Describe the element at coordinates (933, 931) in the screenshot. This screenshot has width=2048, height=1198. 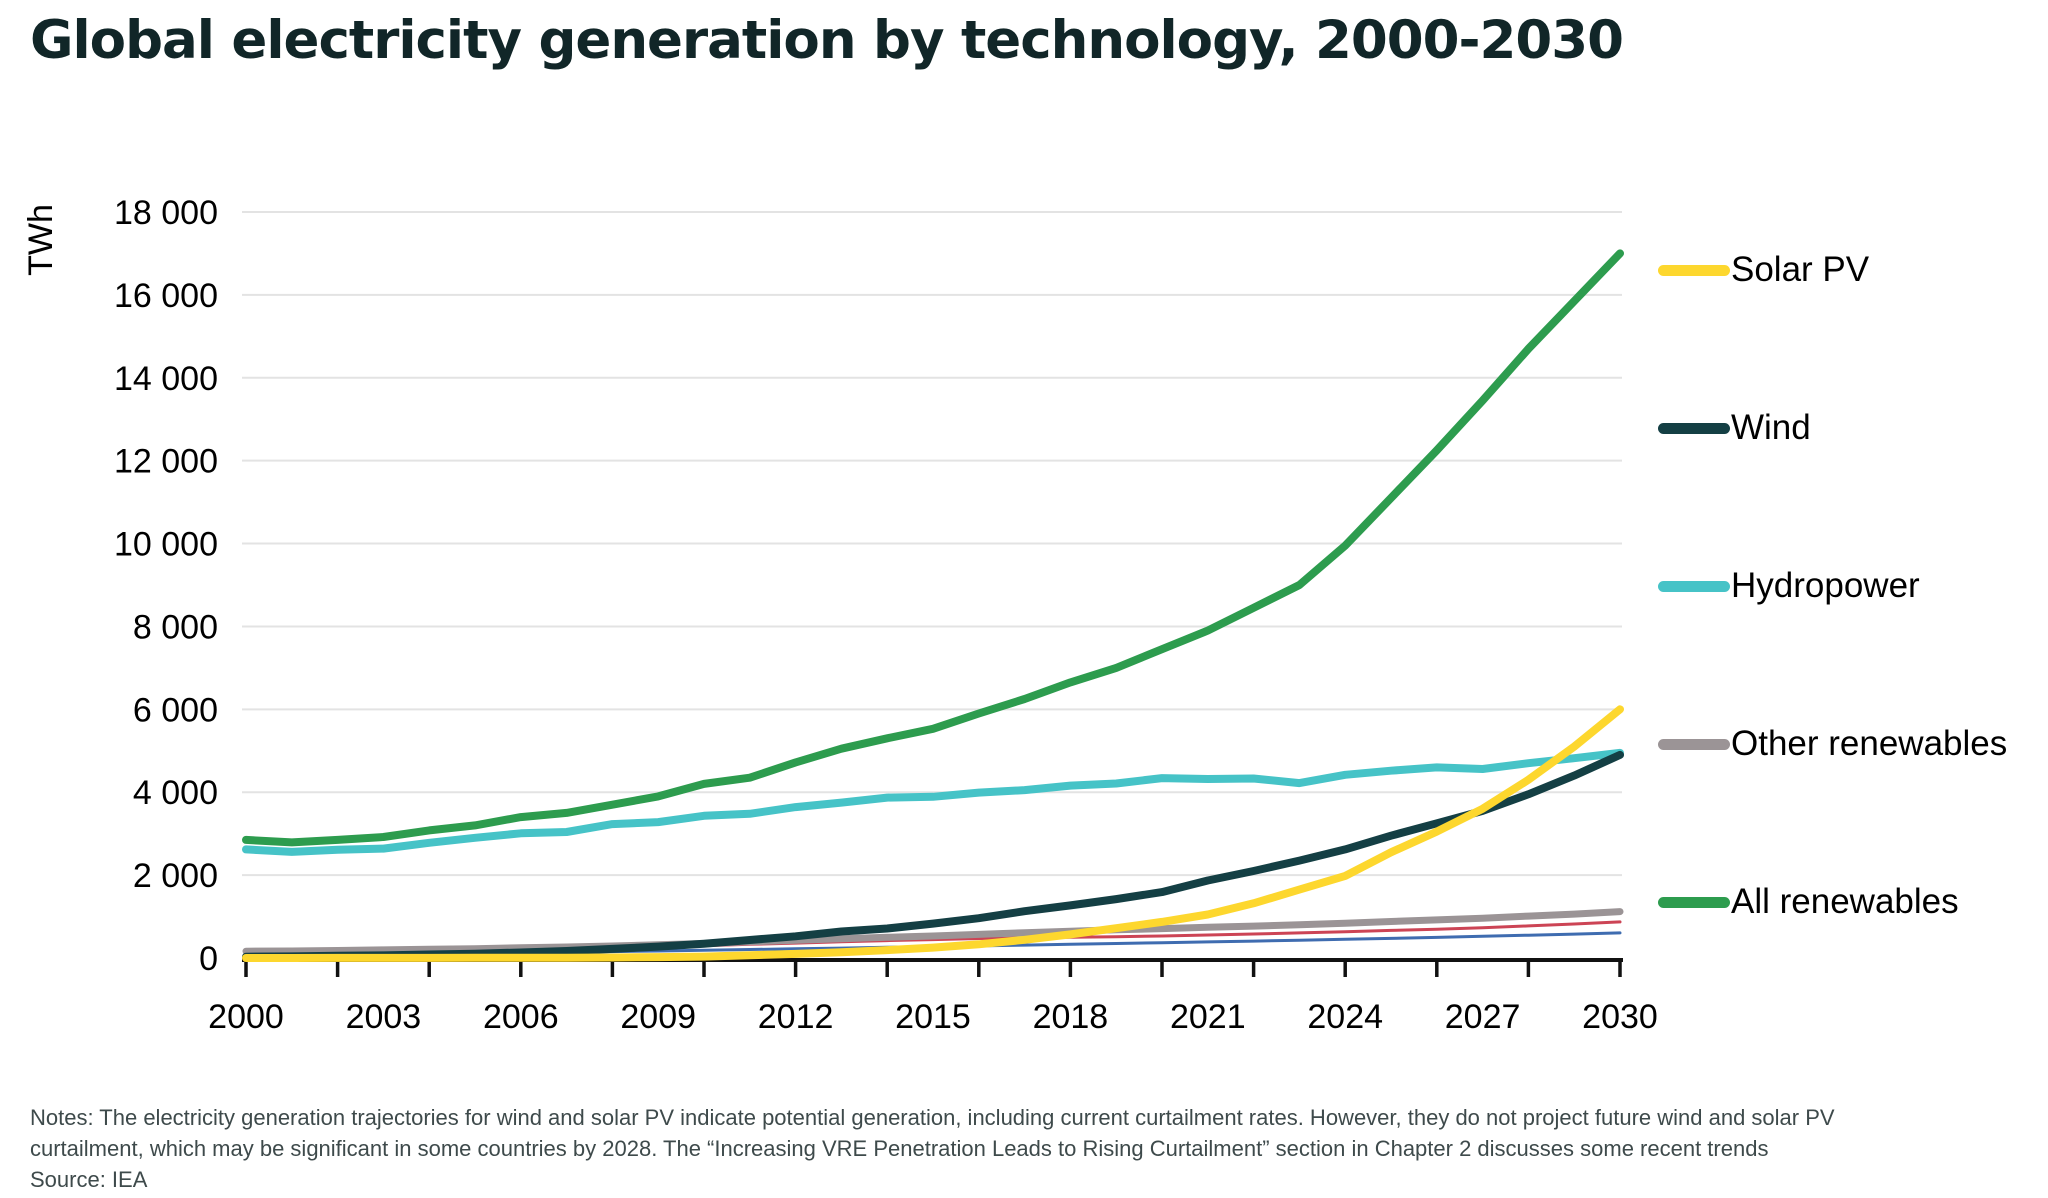
I see `series-line-other-renewables` at that location.